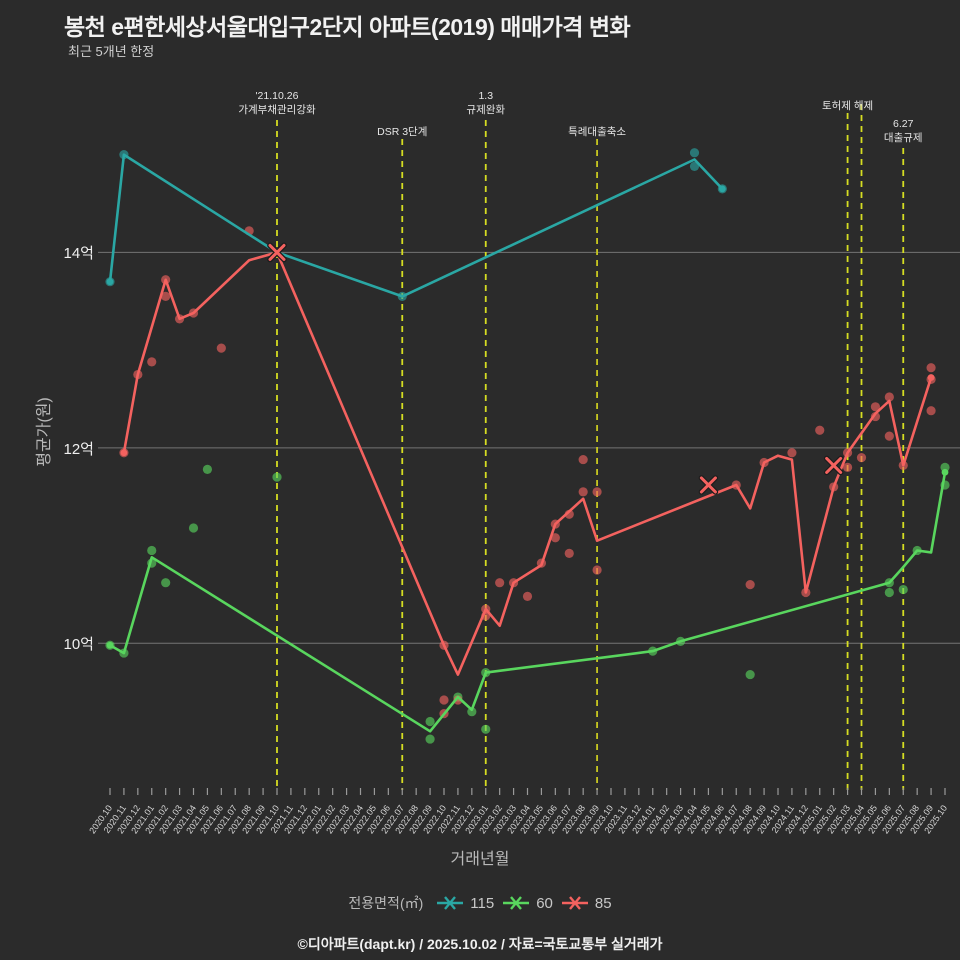 The height and width of the screenshot is (960, 960). Describe the element at coordinates (465, 903) in the screenshot. I see `legend-item-115: 115` at that location.